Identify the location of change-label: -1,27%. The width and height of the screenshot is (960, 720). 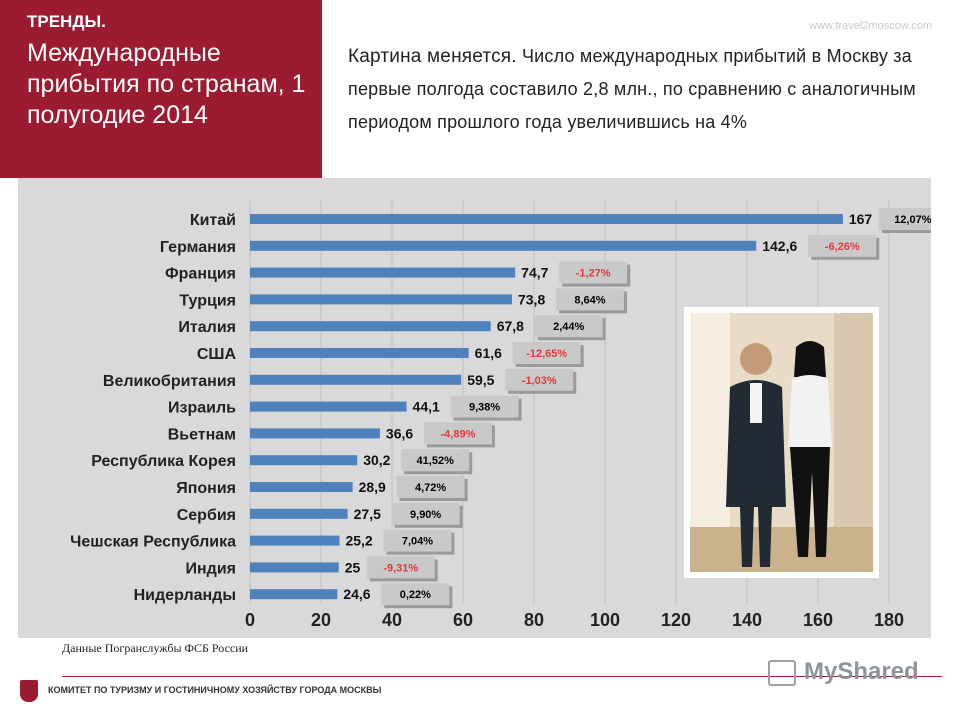
(593, 274).